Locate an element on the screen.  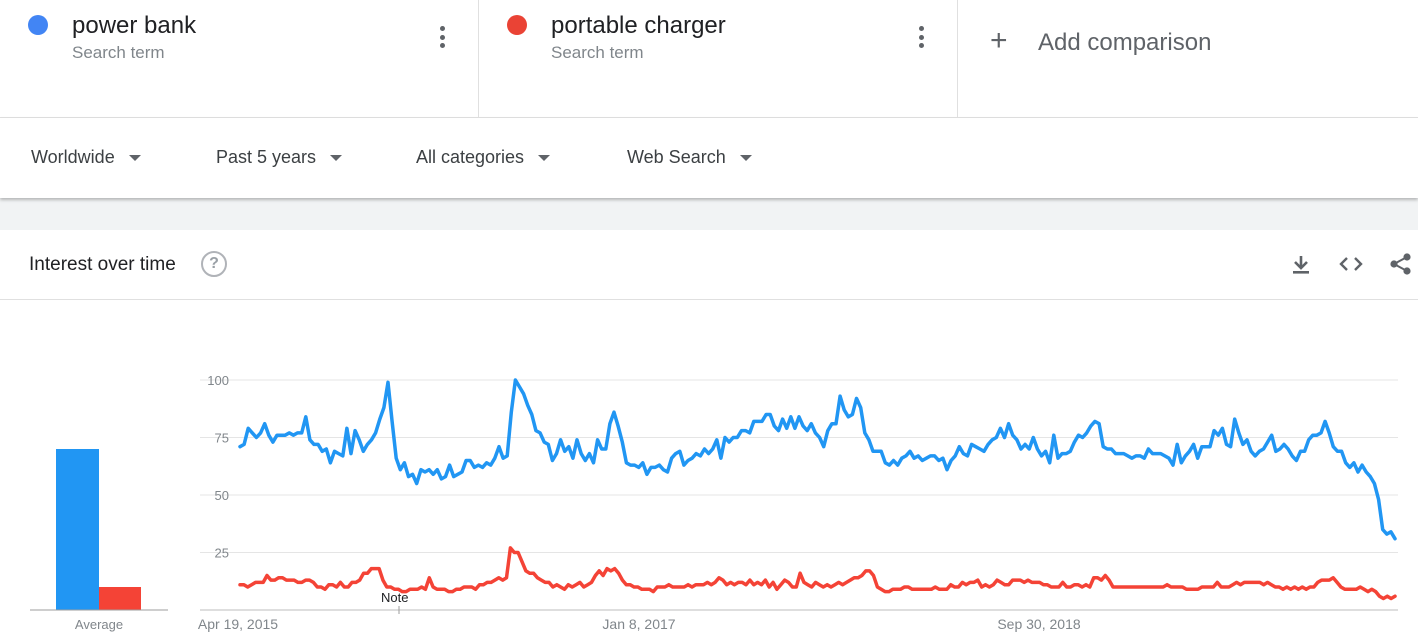
region-label: Worldwide is located at coordinates (73, 157).